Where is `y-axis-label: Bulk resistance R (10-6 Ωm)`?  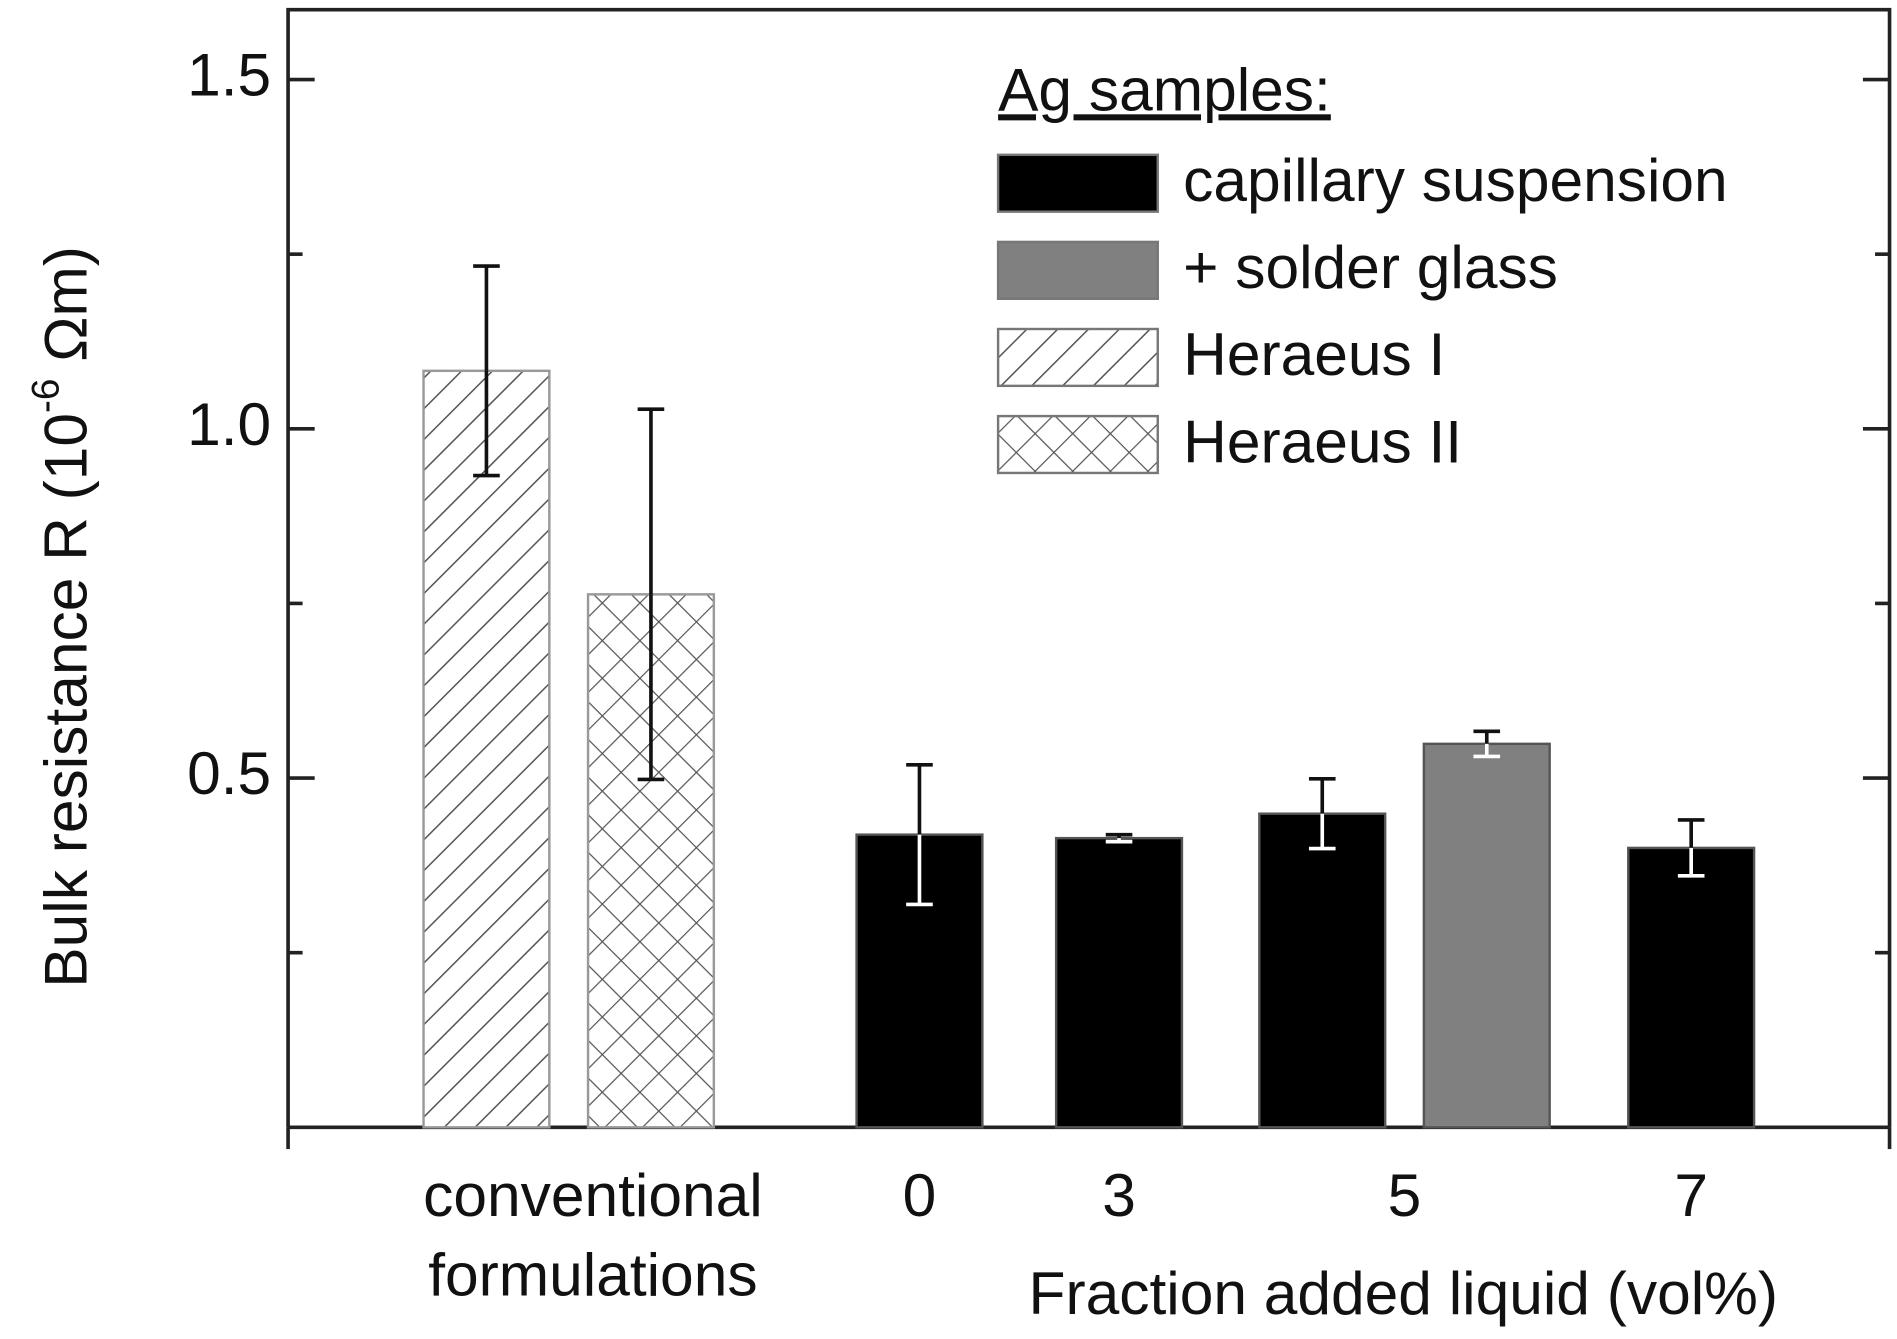 y-axis-label: Bulk resistance R (10-6 Ωm) is located at coordinates (62, 617).